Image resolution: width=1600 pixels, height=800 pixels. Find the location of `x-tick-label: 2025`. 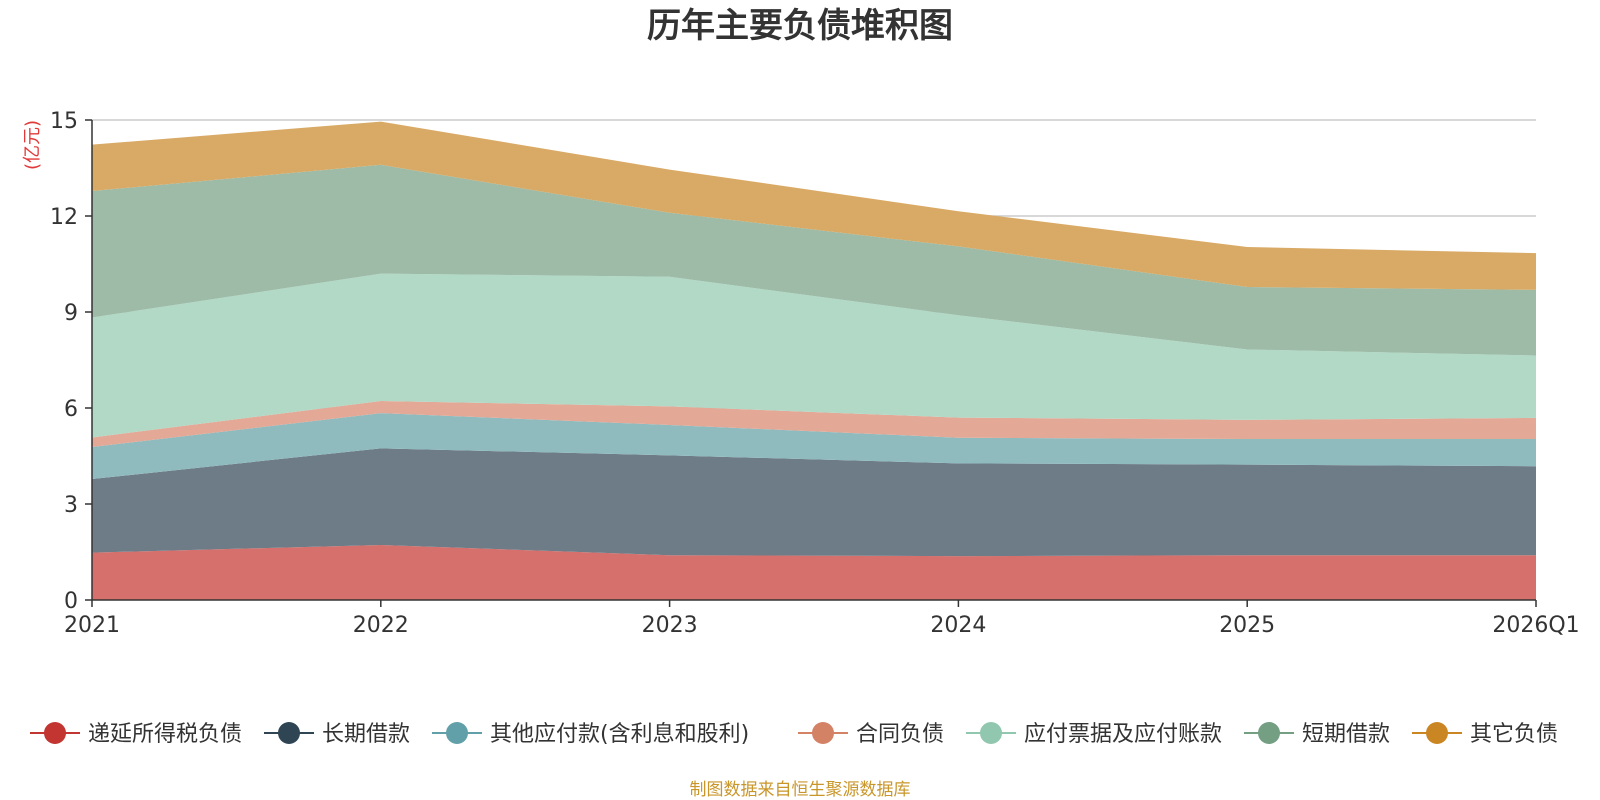

x-tick-label: 2025 is located at coordinates (1247, 625).